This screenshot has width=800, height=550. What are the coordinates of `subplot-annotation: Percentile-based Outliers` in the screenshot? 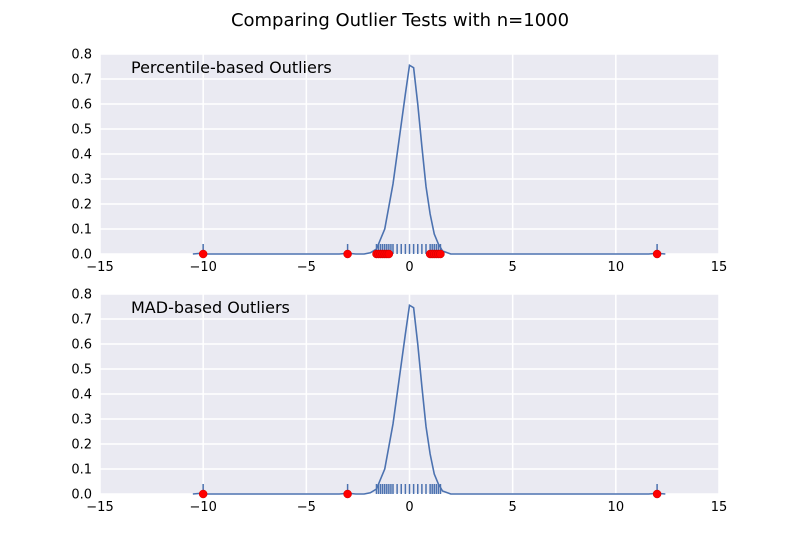 It's located at (231, 67).